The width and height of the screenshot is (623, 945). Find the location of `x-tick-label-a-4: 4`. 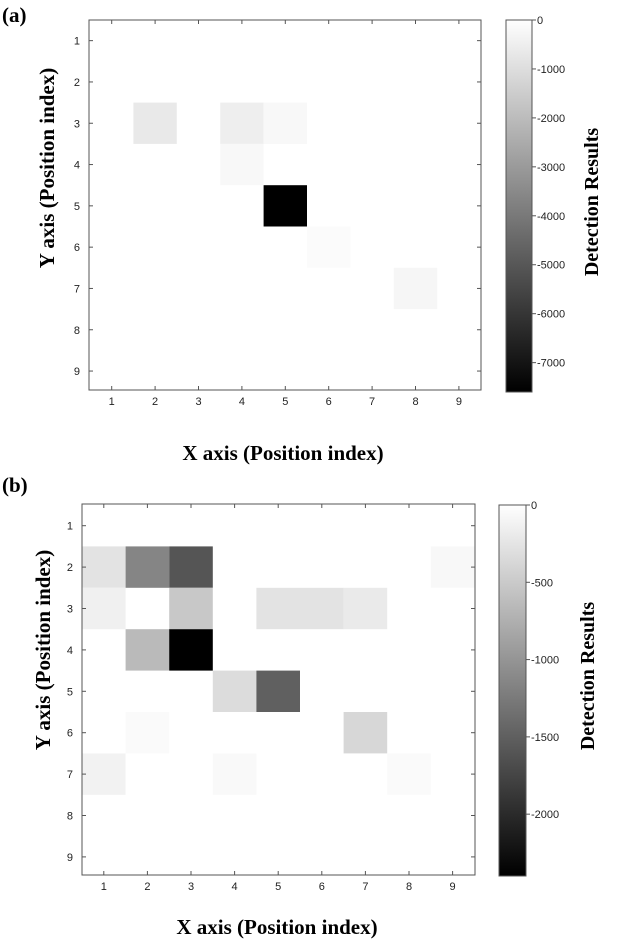

x-tick-label-a-4: 4 is located at coordinates (242, 402).